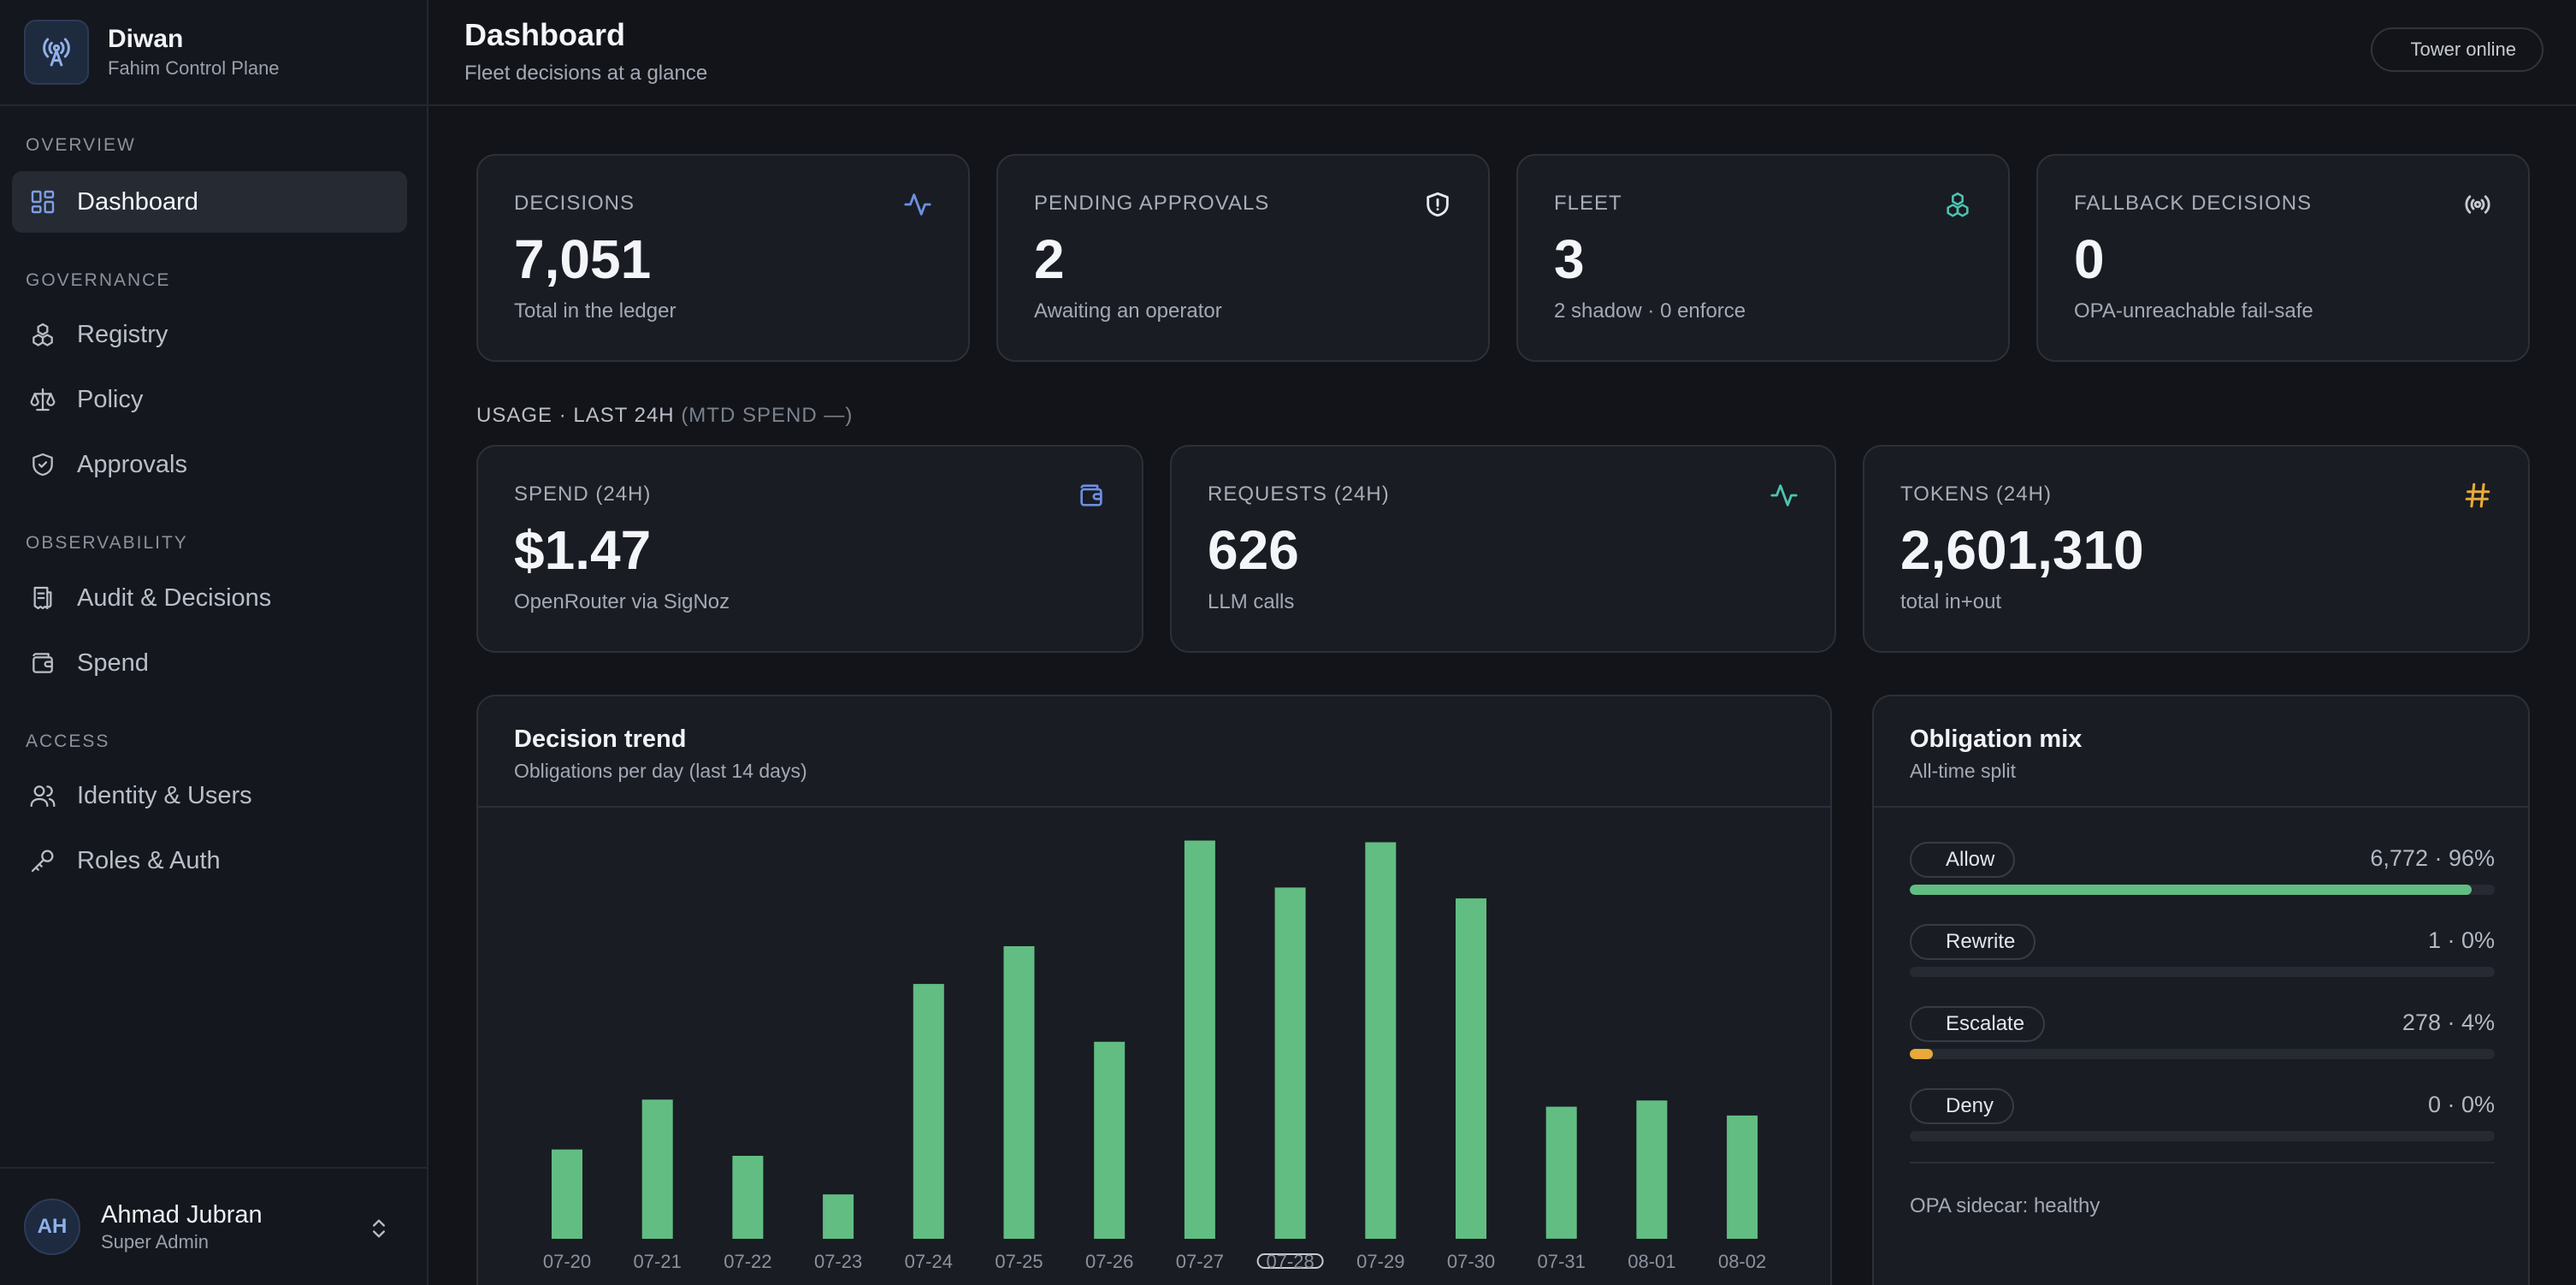 The width and height of the screenshot is (2576, 1285). Describe the element at coordinates (2202, 883) in the screenshot. I see `mix-row-allow: Allow 6,772 · 96%` at that location.